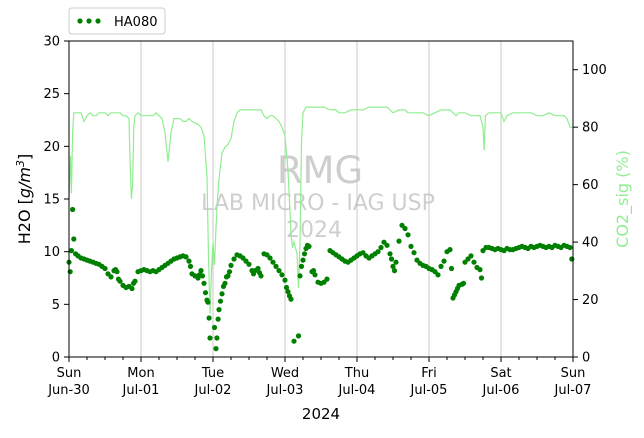  Describe the element at coordinates (24, 221) in the screenshot. I see `y-left-label-main: H2O [` at that location.